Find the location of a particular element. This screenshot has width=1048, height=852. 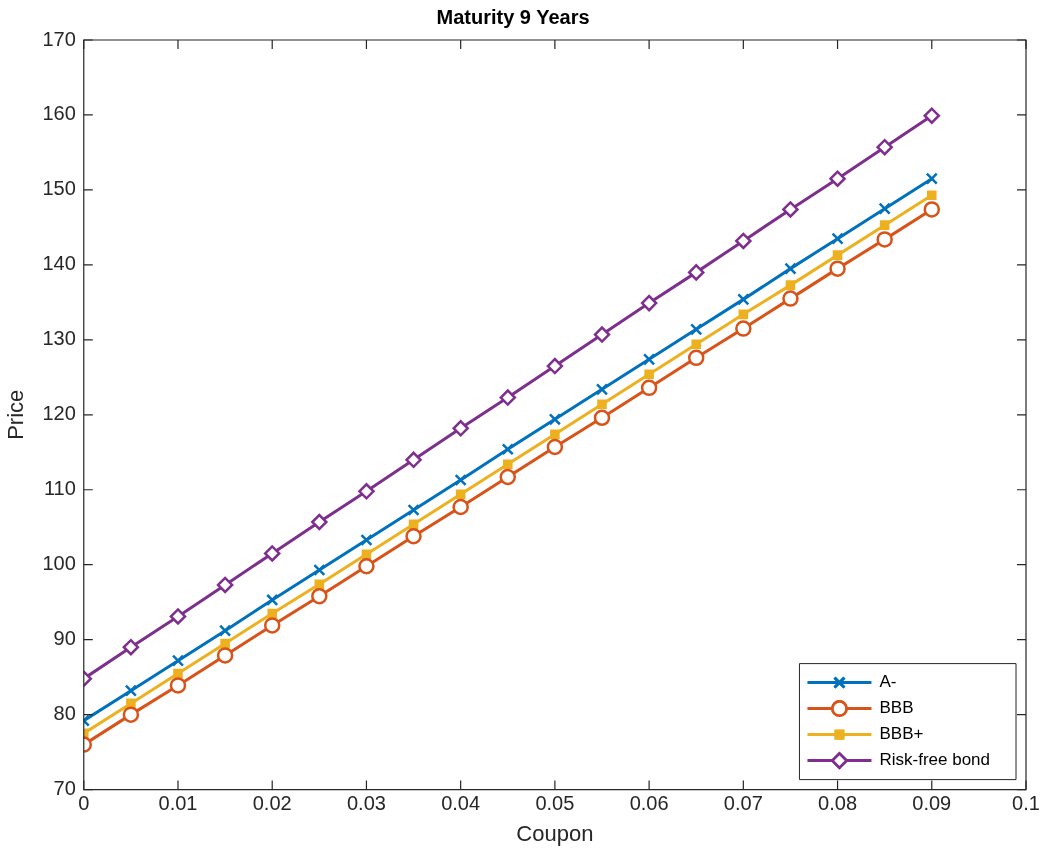

x-axis-title: Coupon is located at coordinates (555, 833).